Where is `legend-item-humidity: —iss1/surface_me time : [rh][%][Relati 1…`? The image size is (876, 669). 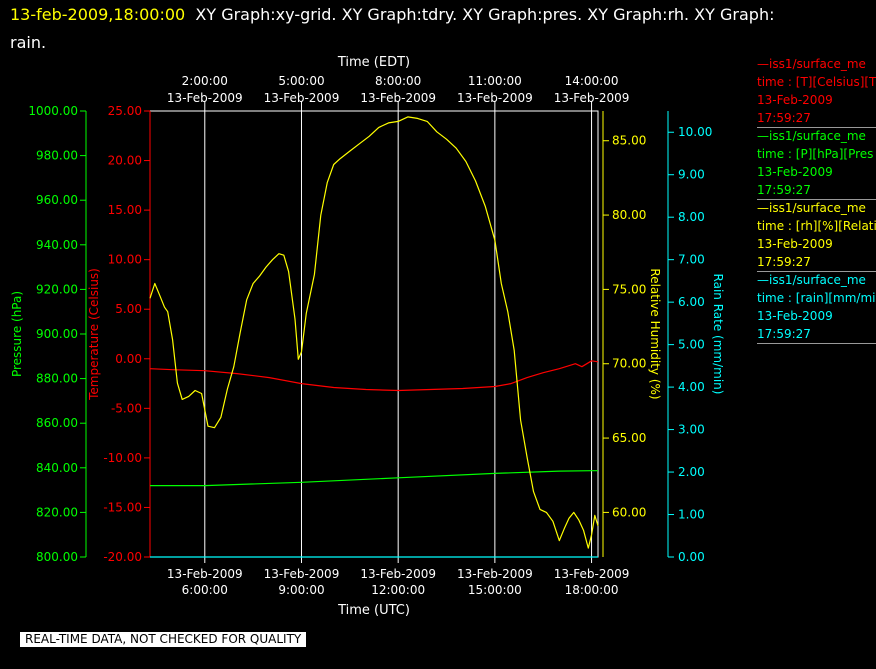
legend-item-humidity: —iss1/surface_me time : [rh][%][Relati 1… is located at coordinates (816, 235).